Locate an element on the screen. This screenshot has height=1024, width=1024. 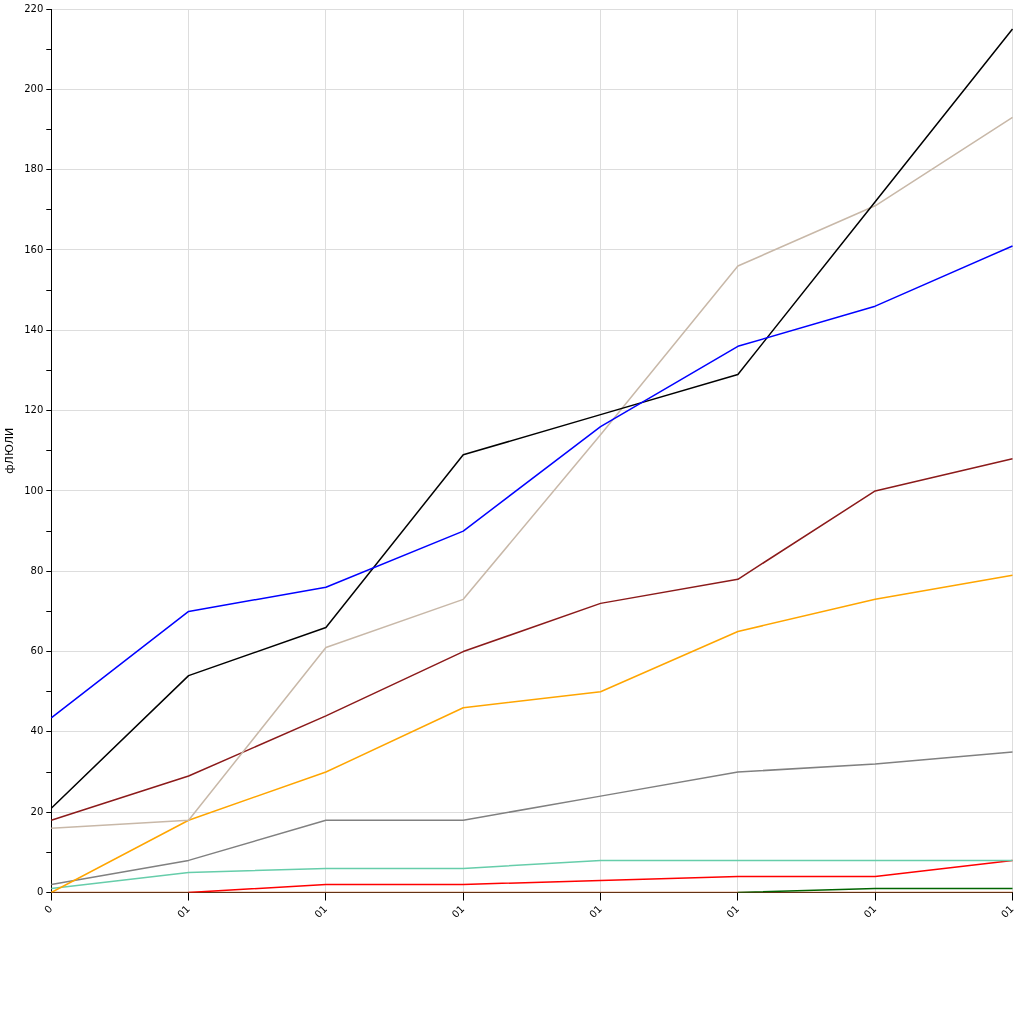
y-tick-label: 160 is located at coordinates (34, 249).